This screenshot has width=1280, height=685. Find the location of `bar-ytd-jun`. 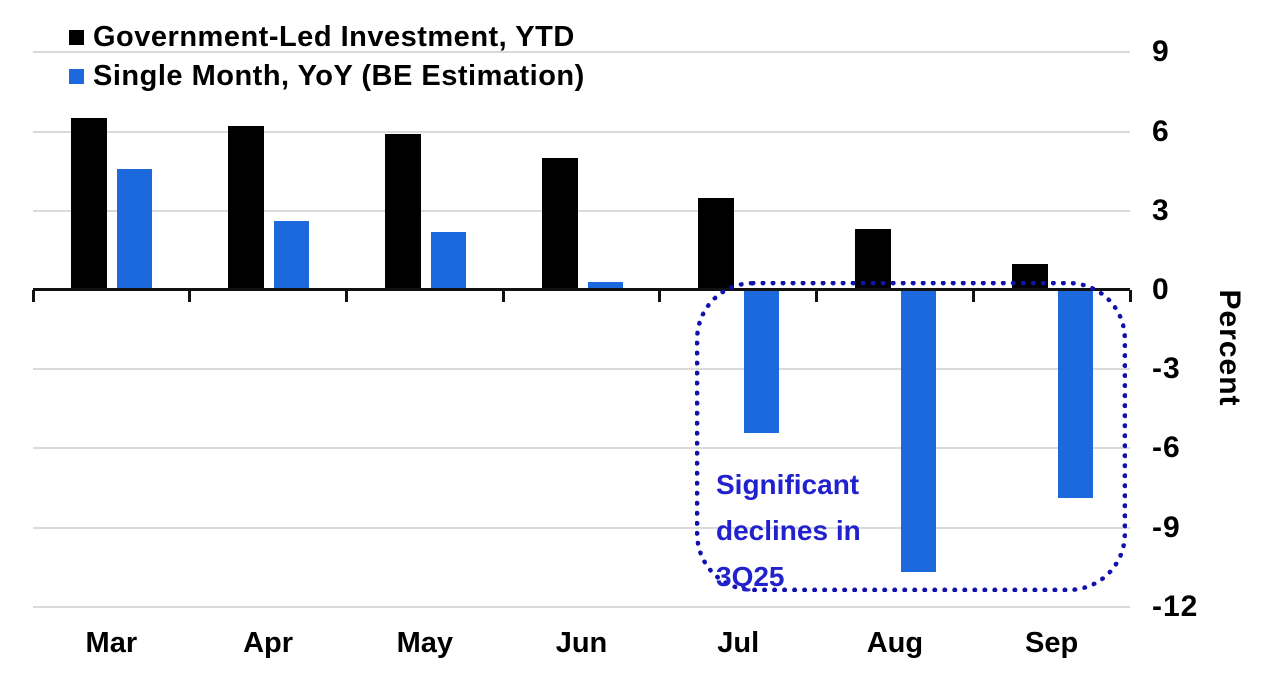

bar-ytd-jun is located at coordinates (559, 224).